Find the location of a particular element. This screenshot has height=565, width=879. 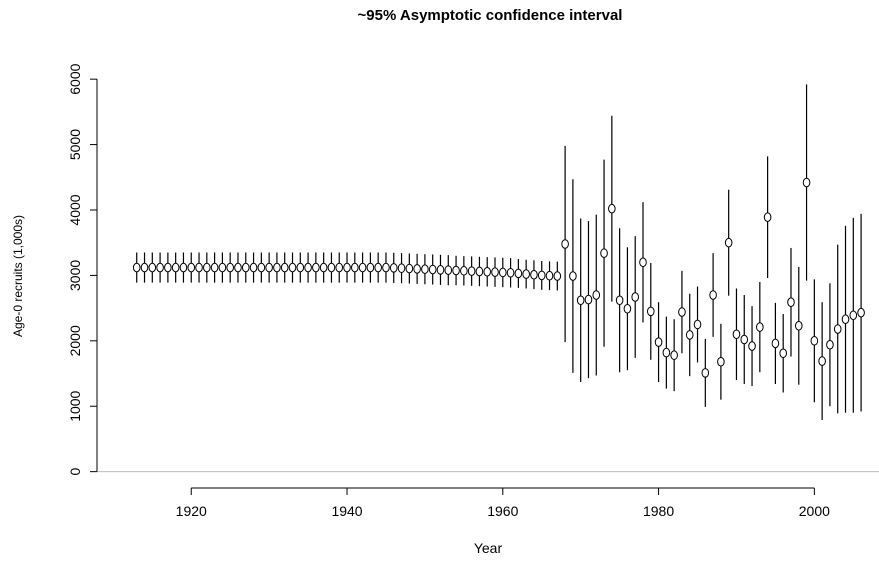

y-axis-label: Age-0 recruits (1,000s) is located at coordinates (18, 276).